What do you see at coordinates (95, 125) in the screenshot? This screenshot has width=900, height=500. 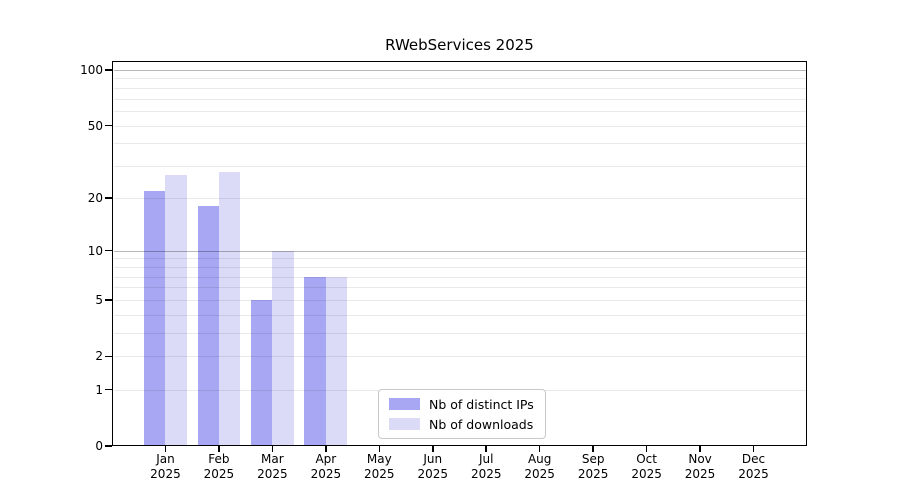 I see `y-tick-label-50: 50` at bounding box center [95, 125].